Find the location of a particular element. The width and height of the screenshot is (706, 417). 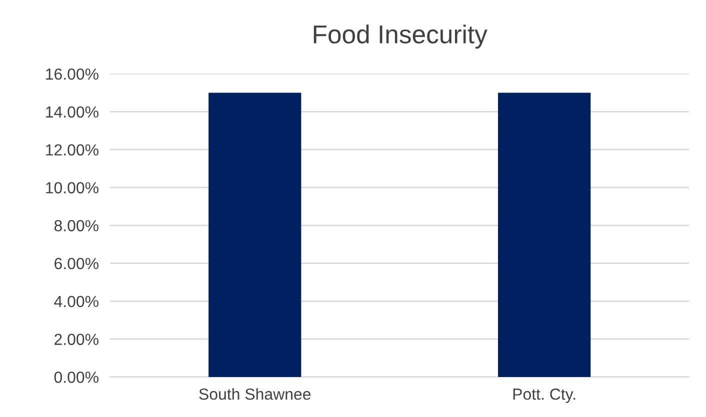

x-tick-label: Pott. Cty. is located at coordinates (544, 395).